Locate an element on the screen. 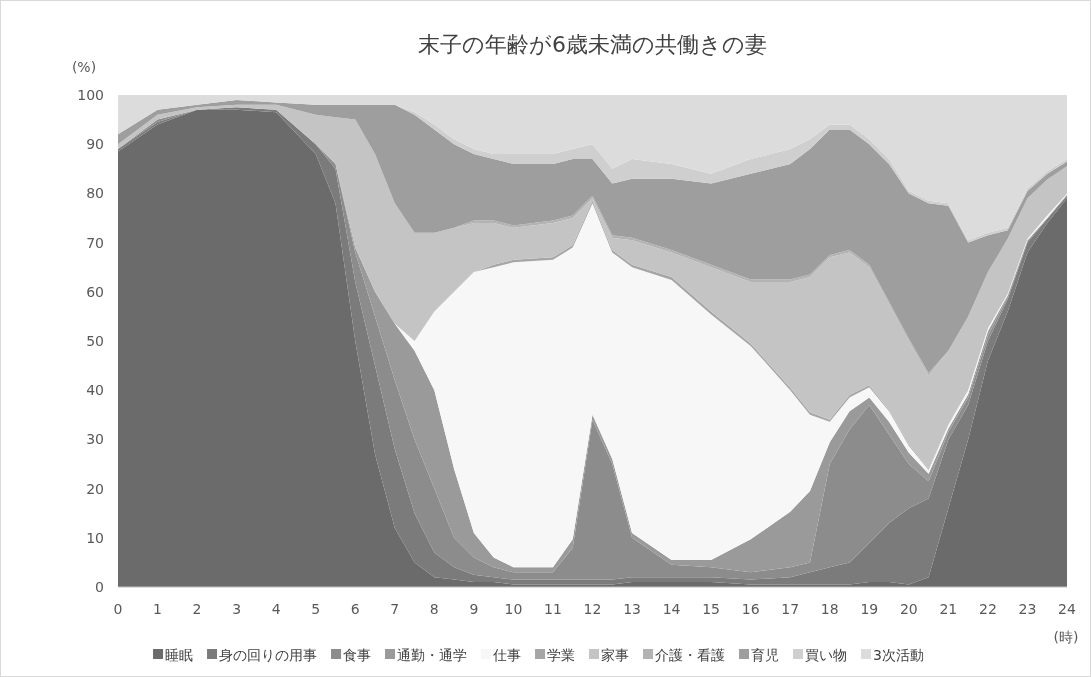 The height and width of the screenshot is (677, 1091). legend-label: 3次活動 is located at coordinates (898, 655).